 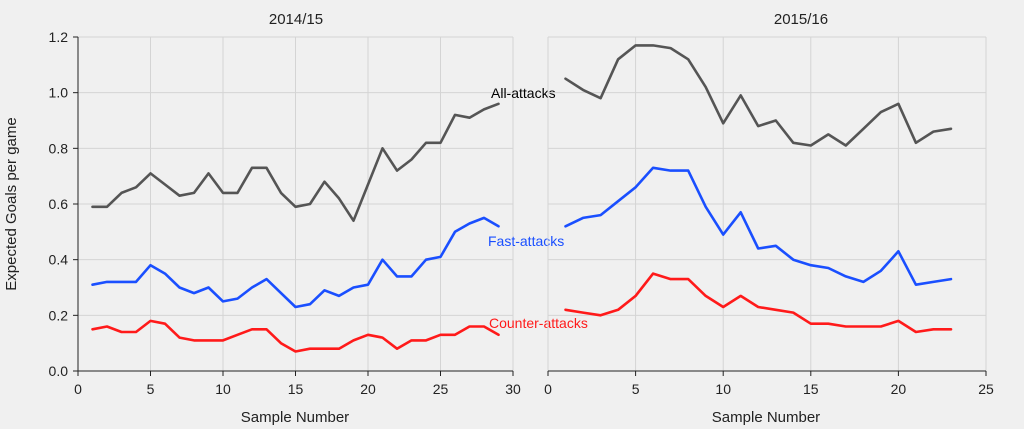 I want to click on y-axis-label: Expected Goals per game, so click(x=11, y=203).